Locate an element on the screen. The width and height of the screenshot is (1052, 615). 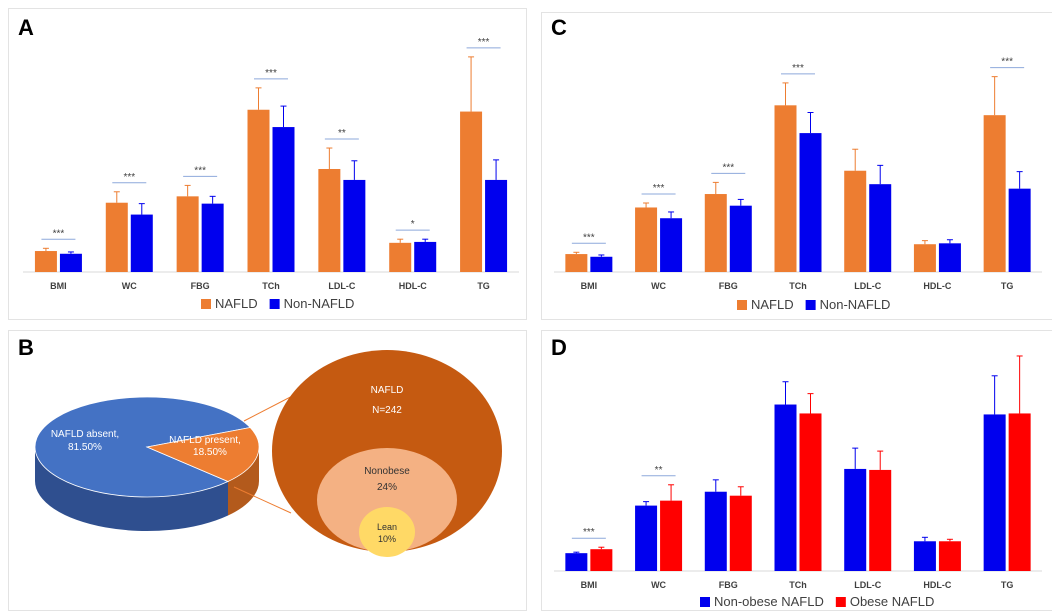
breakdown-outer-title: NAFLD is located at coordinates (387, 390).